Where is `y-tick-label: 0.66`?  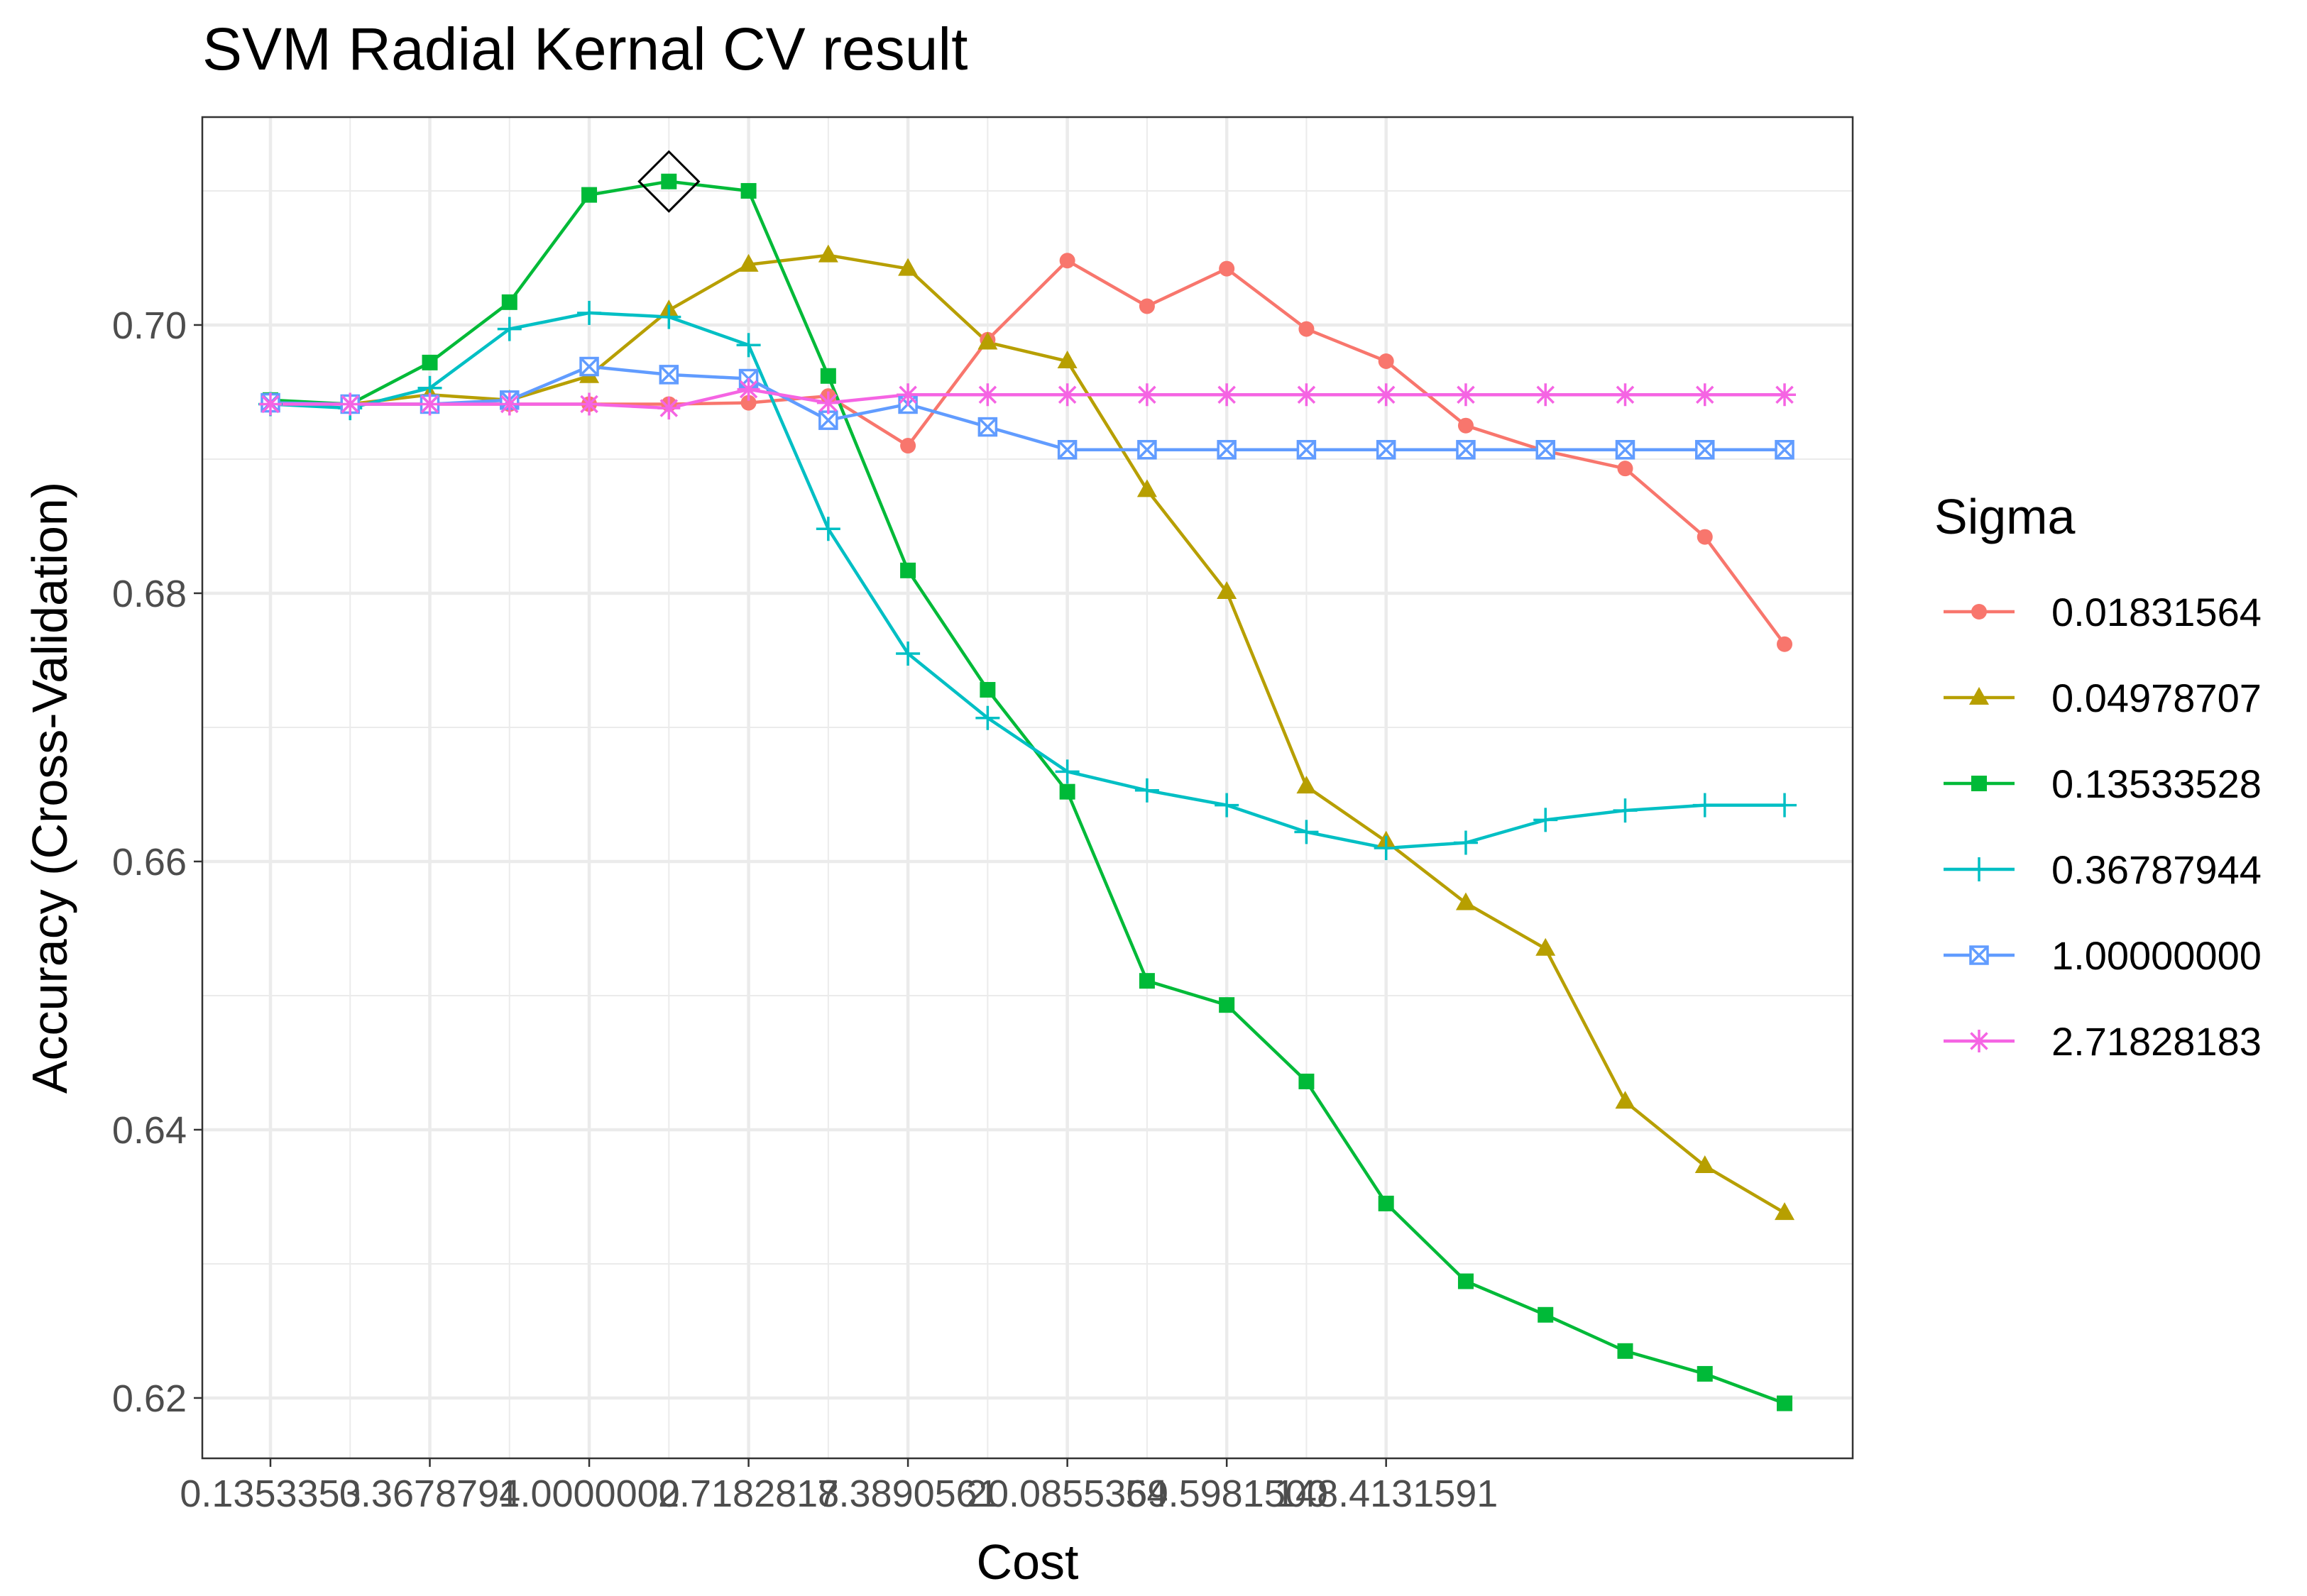 y-tick-label: 0.66 is located at coordinates (149, 862).